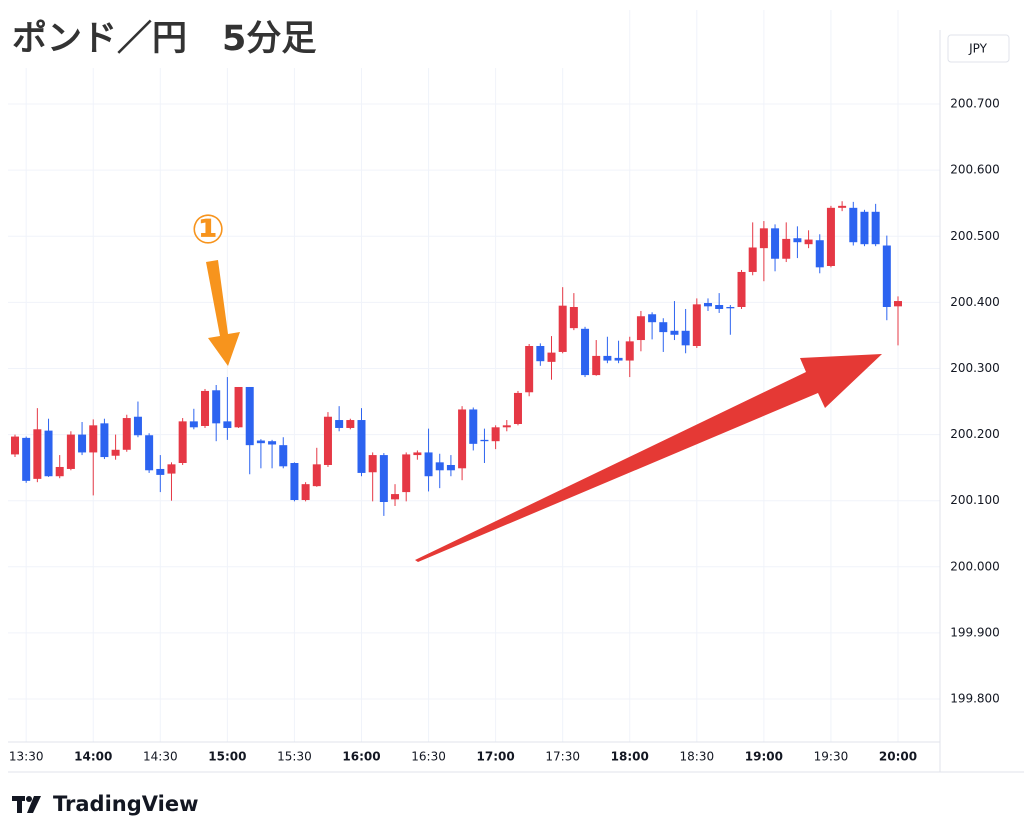  Describe the element at coordinates (975, 236) in the screenshot. I see `y-tick-label: 200.500` at that location.